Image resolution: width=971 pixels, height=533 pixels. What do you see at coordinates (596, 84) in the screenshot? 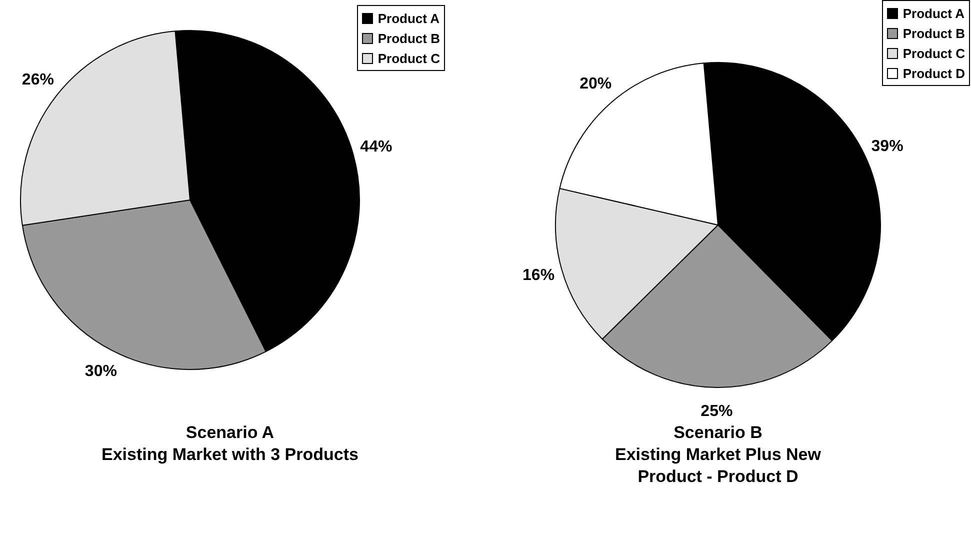
I see `data-label: 20%` at bounding box center [596, 84].